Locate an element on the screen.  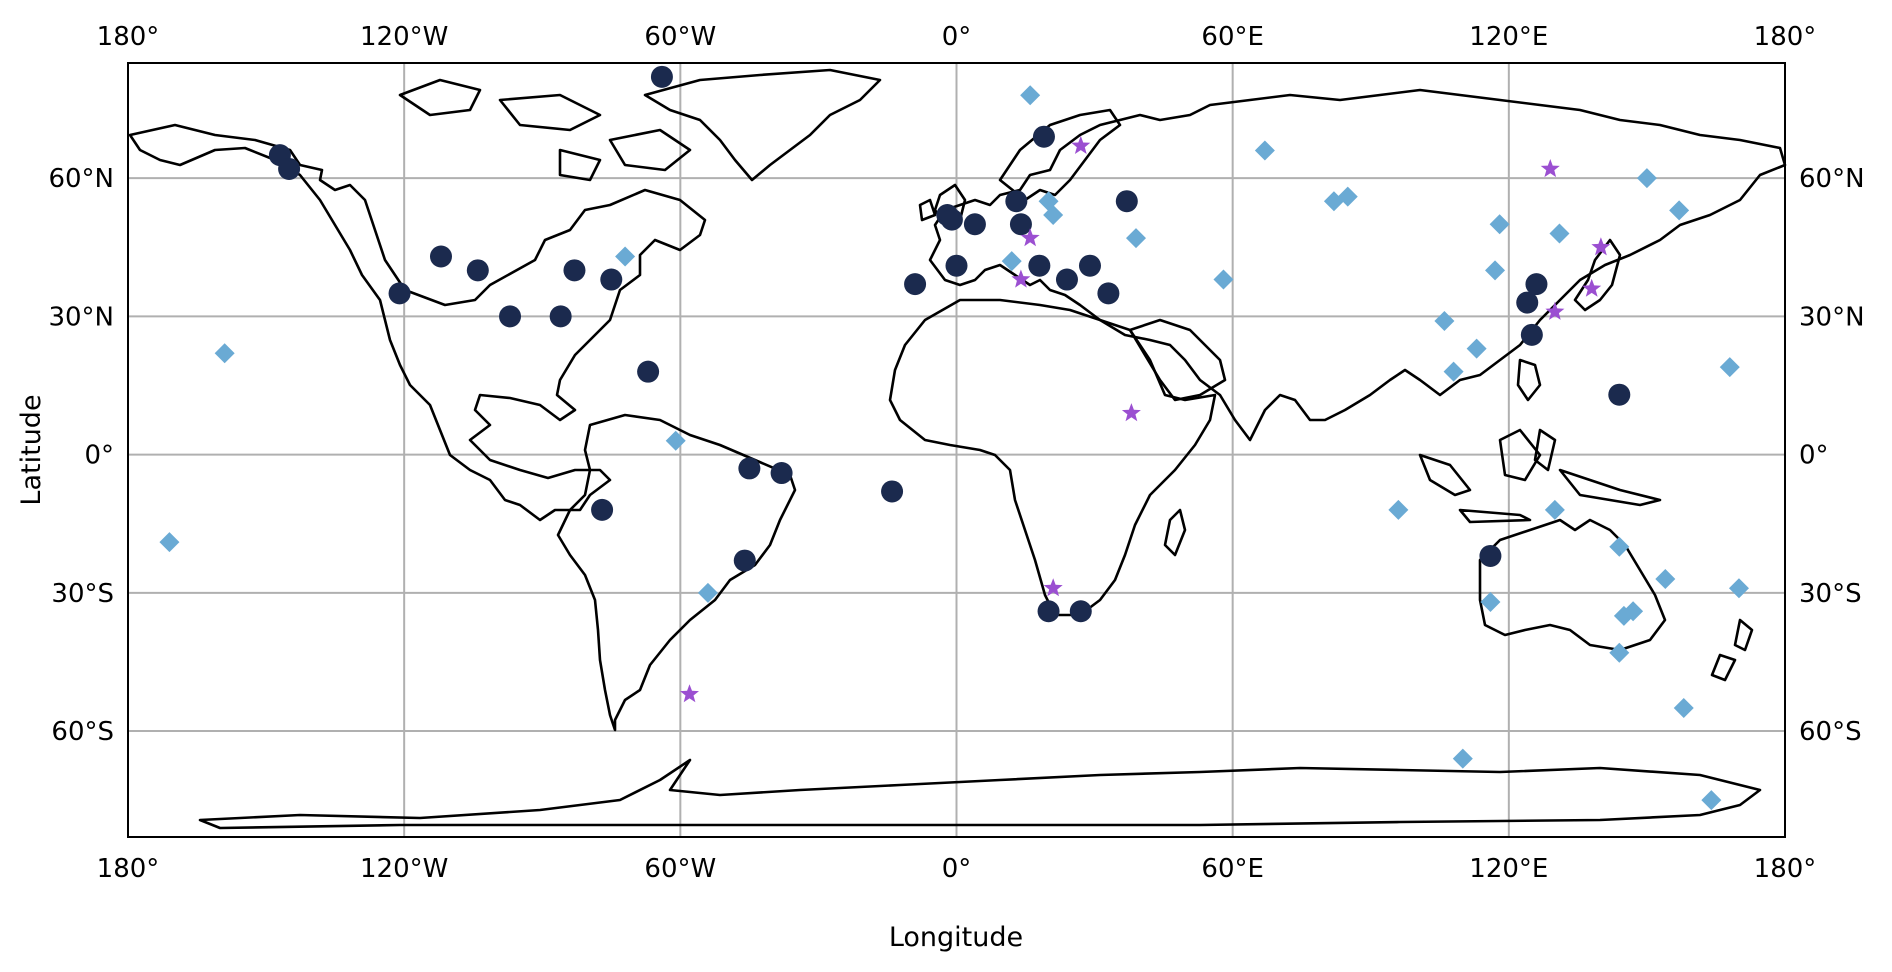
sea-islands-coastline is located at coordinates (1540, 441).